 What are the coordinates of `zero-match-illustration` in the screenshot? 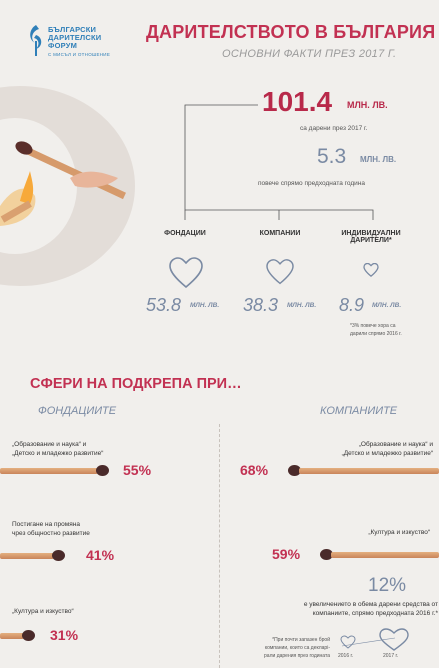 It's located at (67, 186).